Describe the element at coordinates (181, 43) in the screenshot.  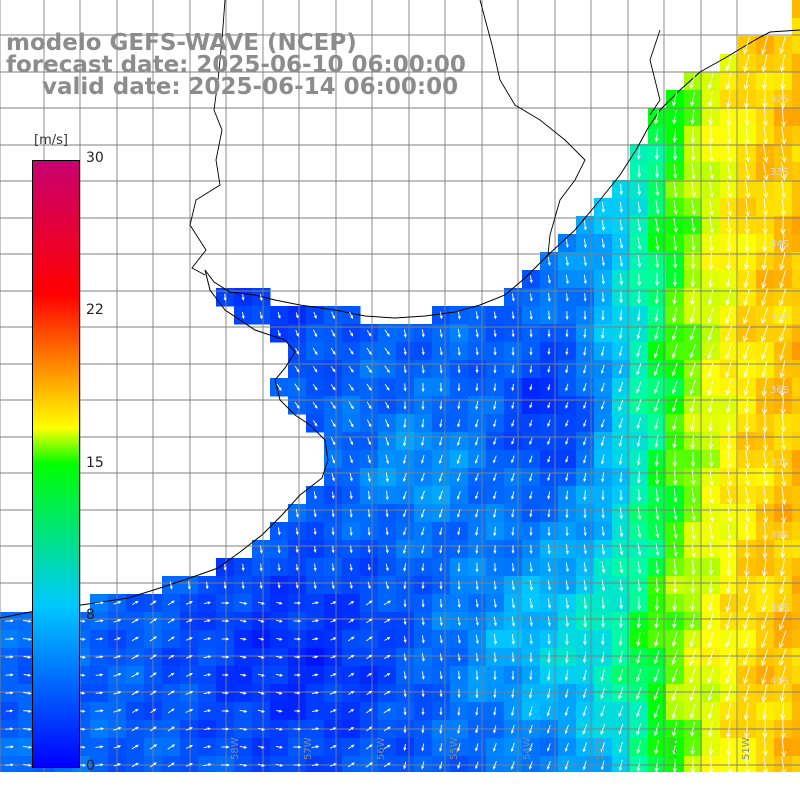
I see `model-title: modelo GEFS-WAVE (NCEP)` at that location.